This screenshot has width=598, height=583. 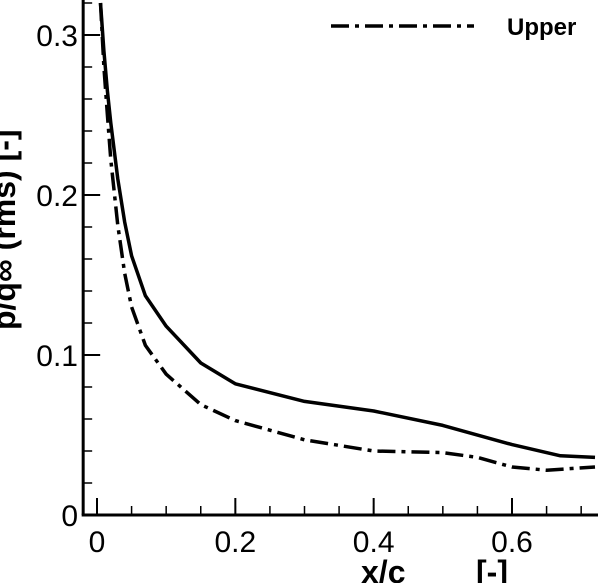 What do you see at coordinates (383, 568) in the screenshot?
I see `x-axis-label: x/c` at bounding box center [383, 568].